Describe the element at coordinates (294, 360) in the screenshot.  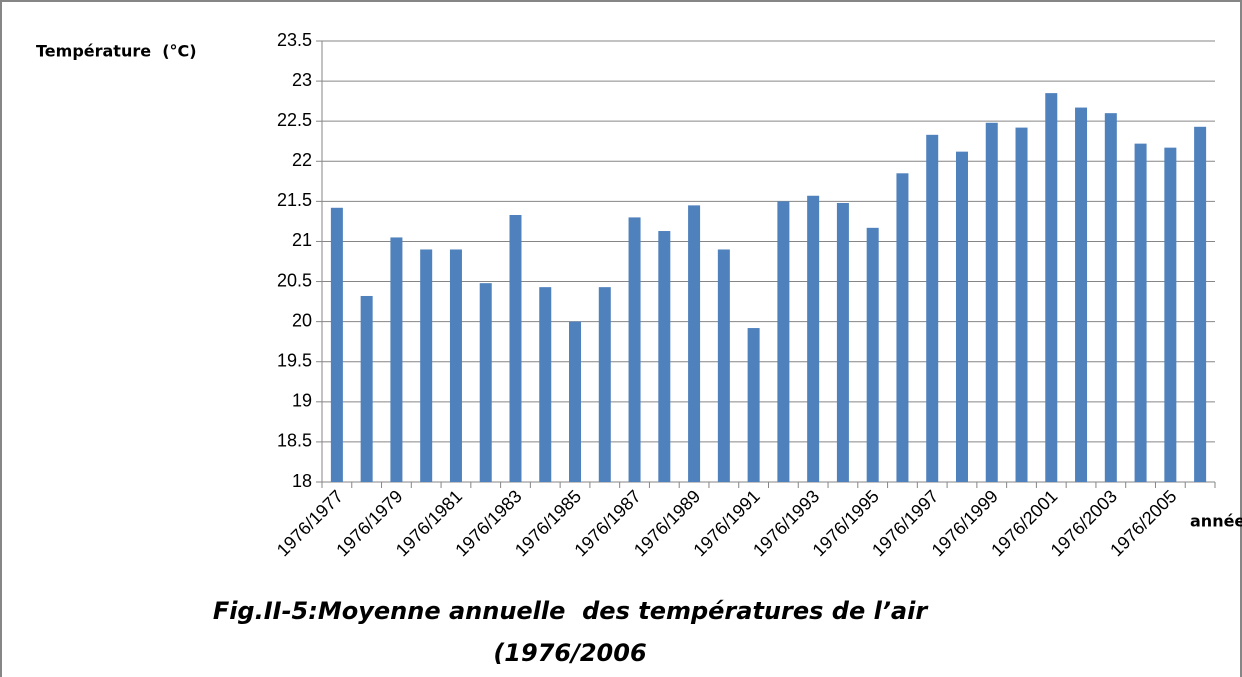
I see `y-tick-label: 19.5` at that location.